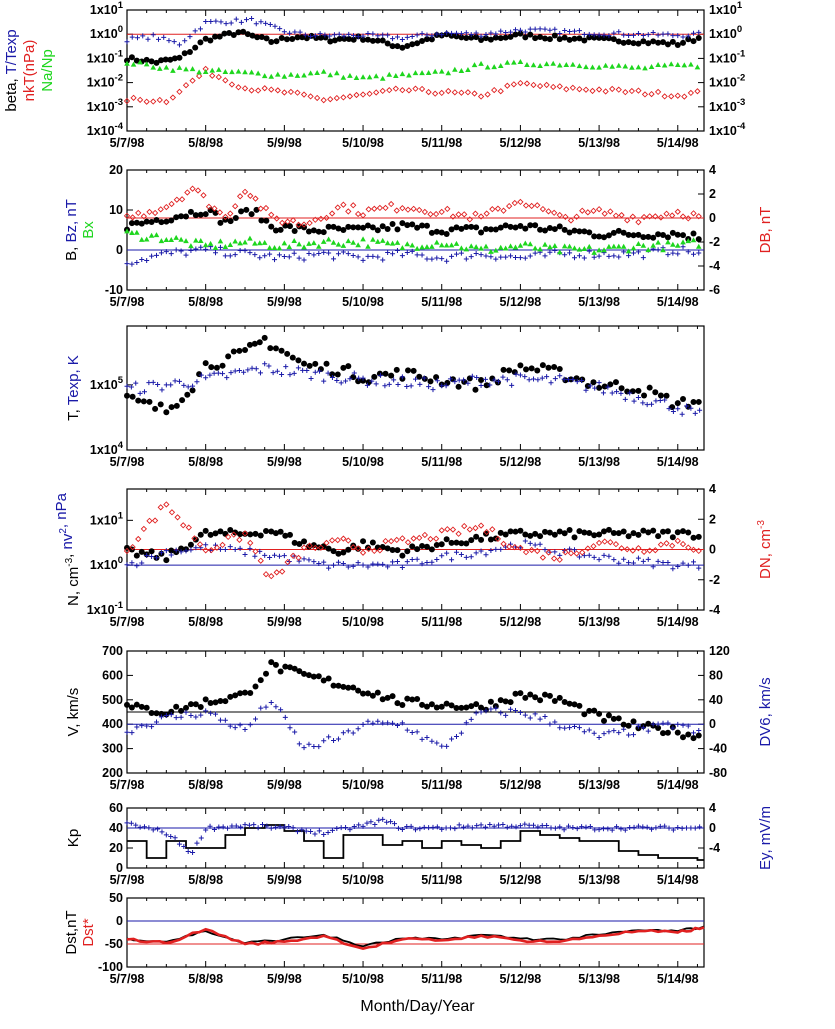 The width and height of the screenshot is (835, 1029). What do you see at coordinates (107, 8) in the screenshot?
I see `y-tick-label: 1x10¹` at bounding box center [107, 8].